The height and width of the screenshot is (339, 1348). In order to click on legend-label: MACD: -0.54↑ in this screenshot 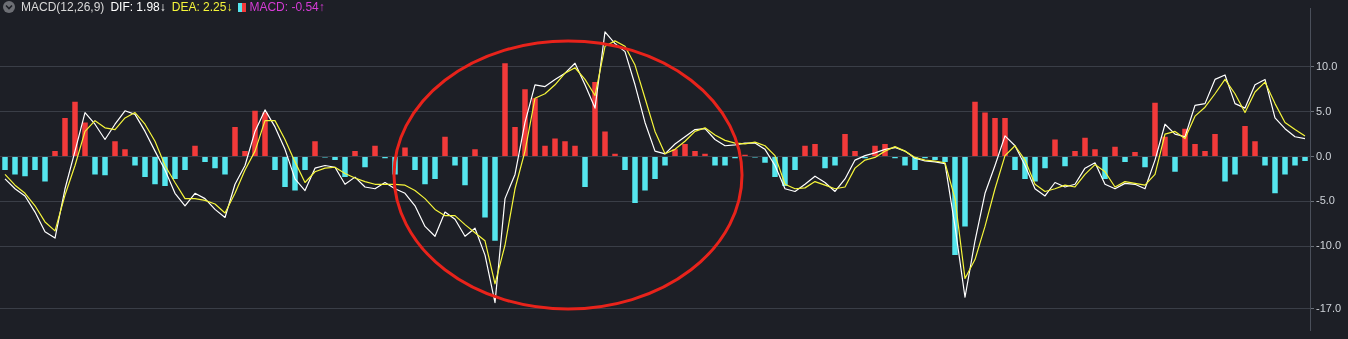, I will do `click(287, 7)`.